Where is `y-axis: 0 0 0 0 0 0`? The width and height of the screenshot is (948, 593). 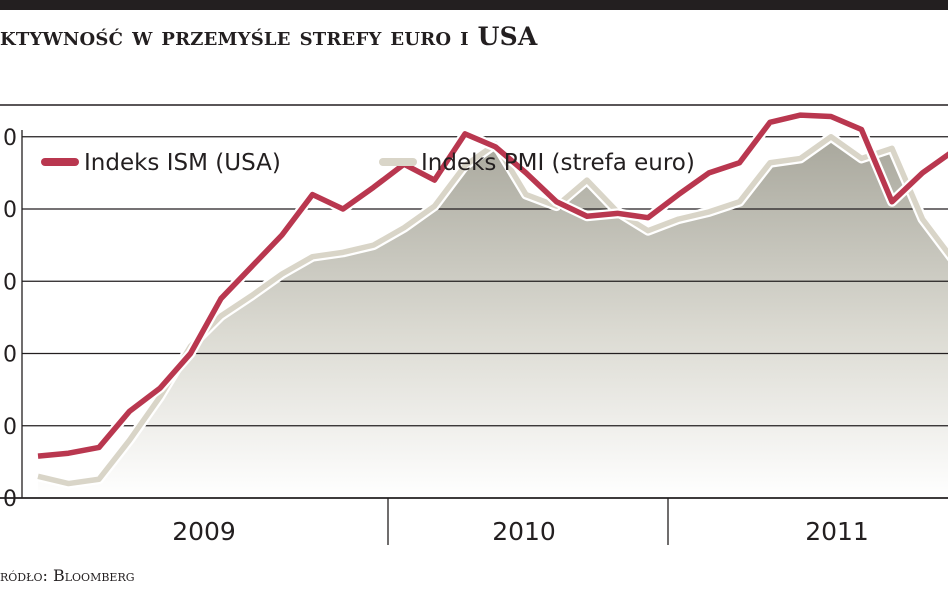
y-axis: 0 0 0 0 0 0 is located at coordinates (13, 319).